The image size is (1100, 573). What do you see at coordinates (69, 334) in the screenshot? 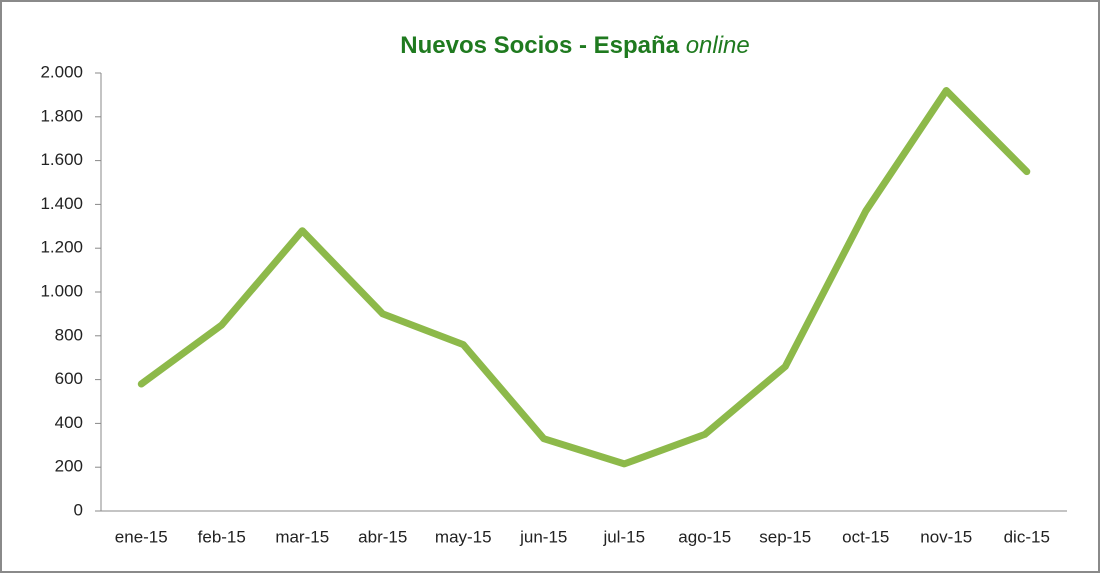
I see `y-tick-label: 800` at bounding box center [69, 334].